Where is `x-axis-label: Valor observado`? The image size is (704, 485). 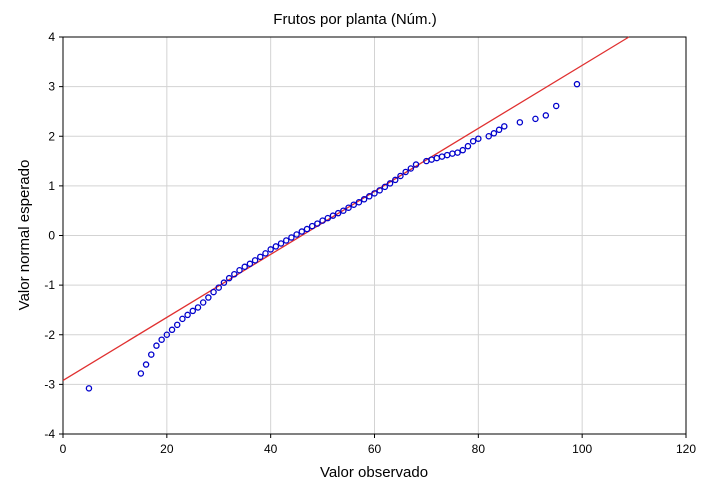
x-axis-label: Valor observado is located at coordinates (374, 472).